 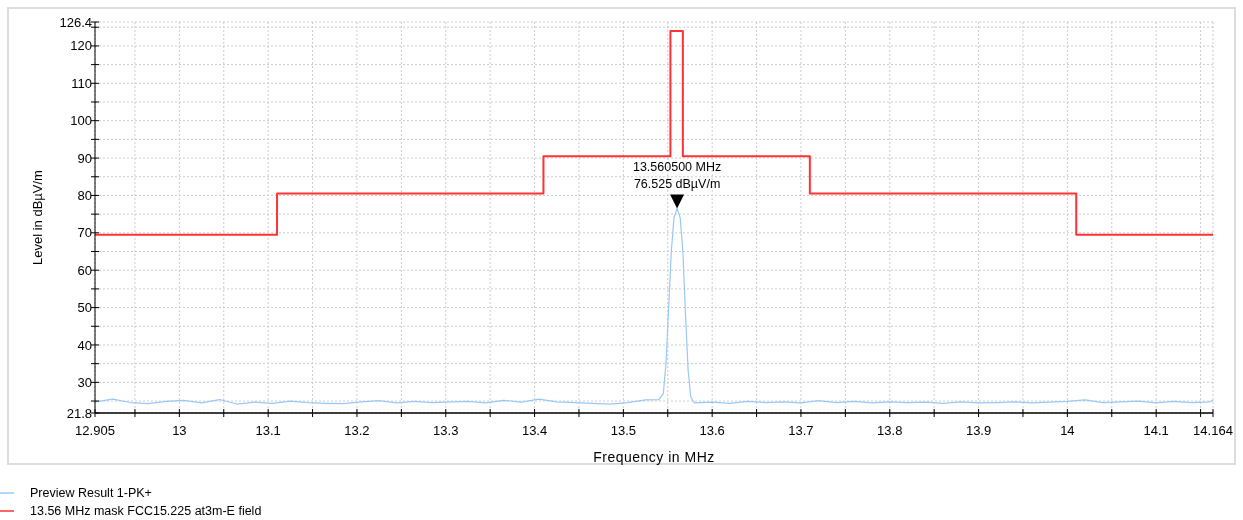 I want to click on x-tick-label: 13.1, so click(x=268, y=430).